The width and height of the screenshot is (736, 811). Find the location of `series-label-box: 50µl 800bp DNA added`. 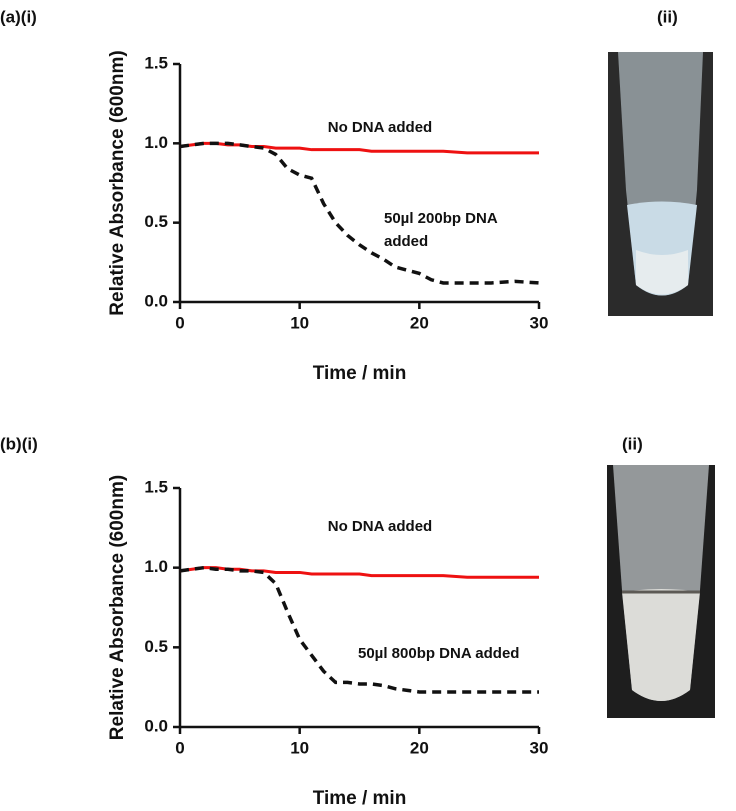

series-label-box: 50µl 800bp DNA added is located at coordinates (439, 653).